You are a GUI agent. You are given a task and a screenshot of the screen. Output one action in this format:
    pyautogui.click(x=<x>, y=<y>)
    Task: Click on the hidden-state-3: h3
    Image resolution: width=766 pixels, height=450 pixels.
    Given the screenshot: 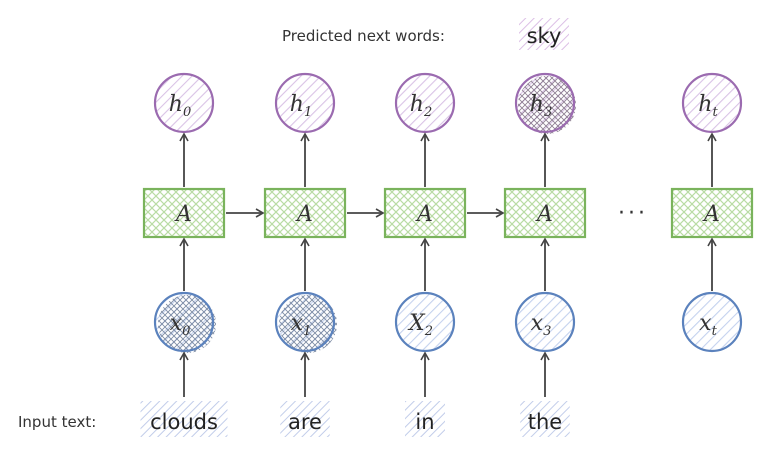 What is the action you would take?
    pyautogui.click(x=545, y=103)
    